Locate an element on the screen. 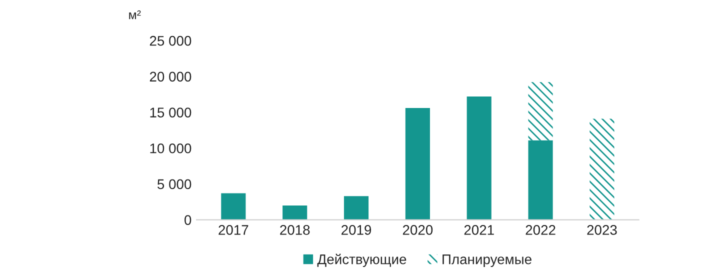  x-tick-label: 2022 is located at coordinates (541, 230).